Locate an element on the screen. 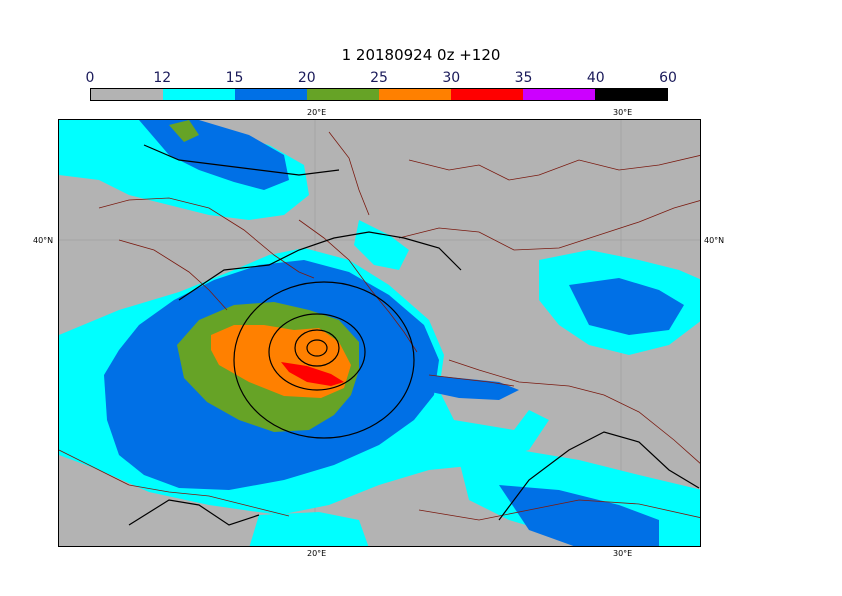 This screenshot has width=842, height=596. colorbar is located at coordinates (379, 94).